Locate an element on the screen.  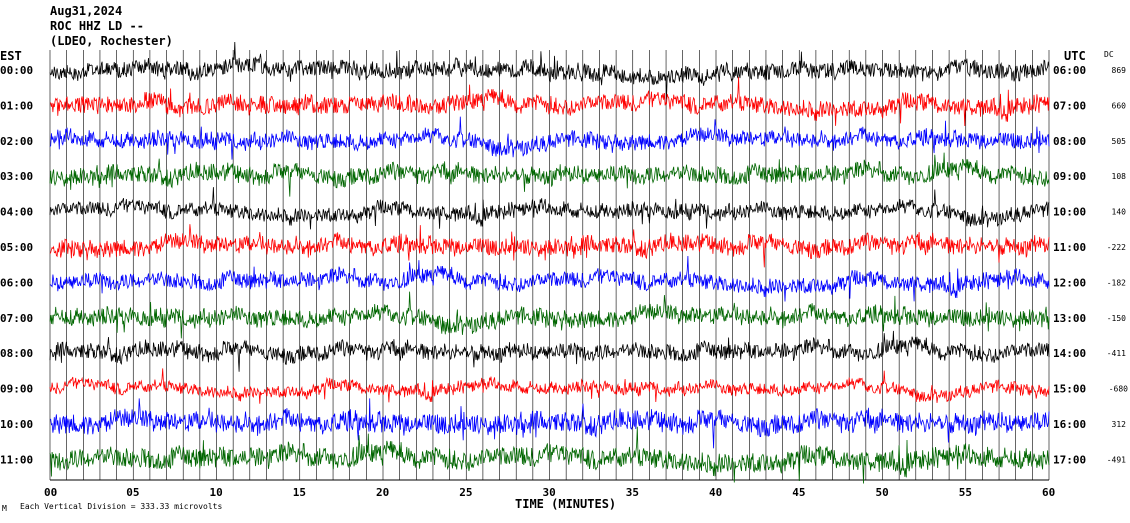
dc-value-1: 660 is located at coordinates (1119, 105).